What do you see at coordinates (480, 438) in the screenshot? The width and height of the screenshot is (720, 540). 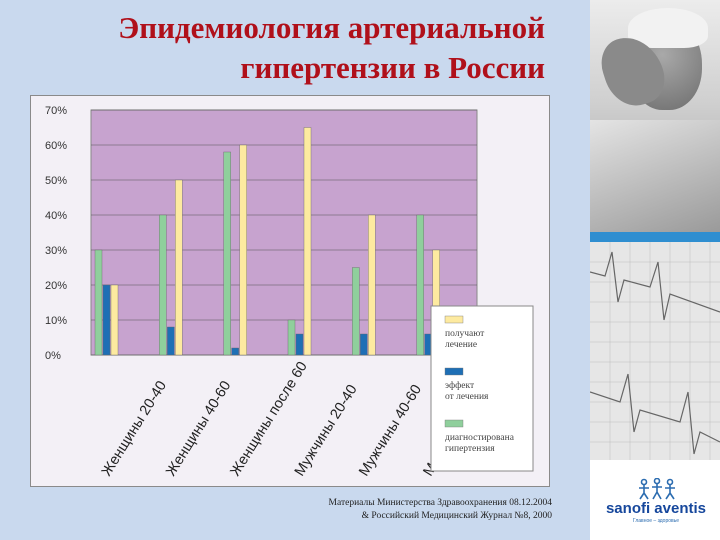 I see `legend-label: диагностирована` at bounding box center [480, 438].